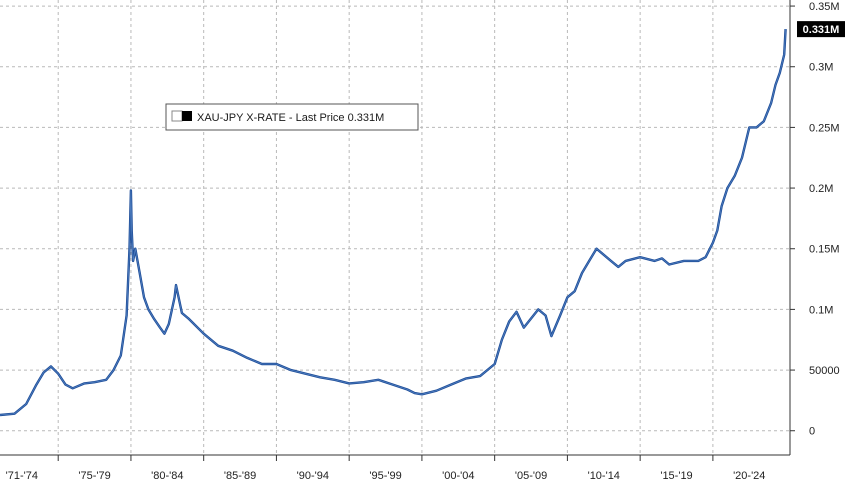 This screenshot has width=848, height=485. Describe the element at coordinates (458, 476) in the screenshot. I see `x-tick-label: '00-'04` at that location.